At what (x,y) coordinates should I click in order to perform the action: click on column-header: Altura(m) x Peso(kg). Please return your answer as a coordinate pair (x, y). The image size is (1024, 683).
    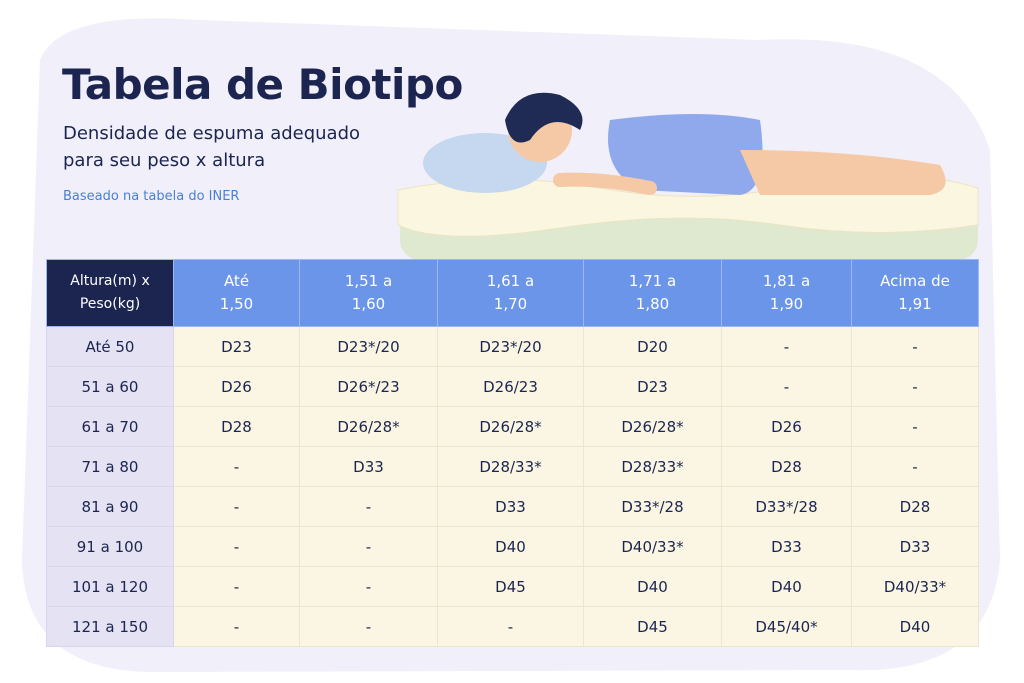
    Looking at the image, I should click on (110, 293).